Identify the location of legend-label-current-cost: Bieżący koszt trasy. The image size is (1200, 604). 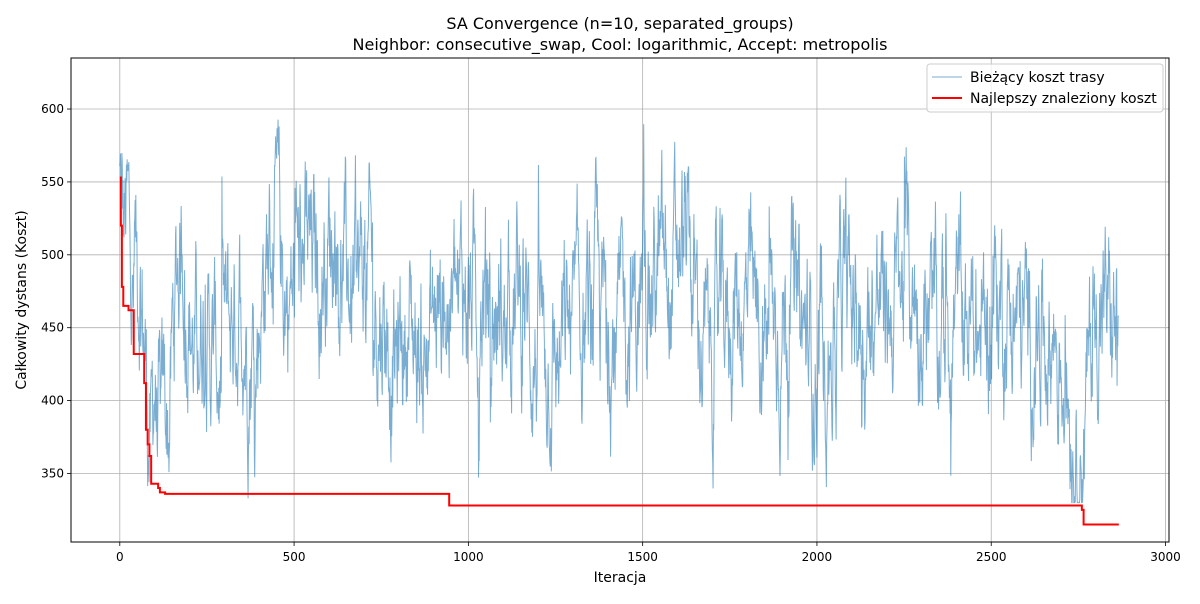
(1037, 78).